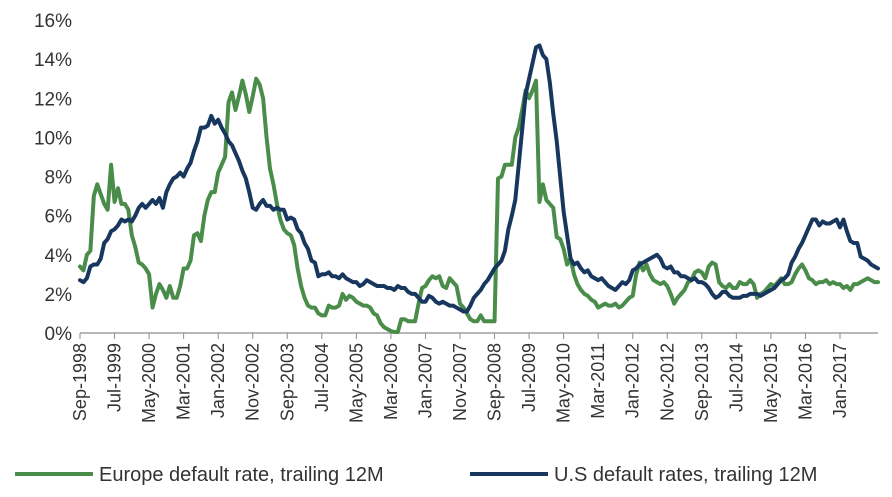 Image resolution: width=892 pixels, height=497 pixels. What do you see at coordinates (59, 334) in the screenshot?
I see `y-tick-label: 0%` at bounding box center [59, 334].